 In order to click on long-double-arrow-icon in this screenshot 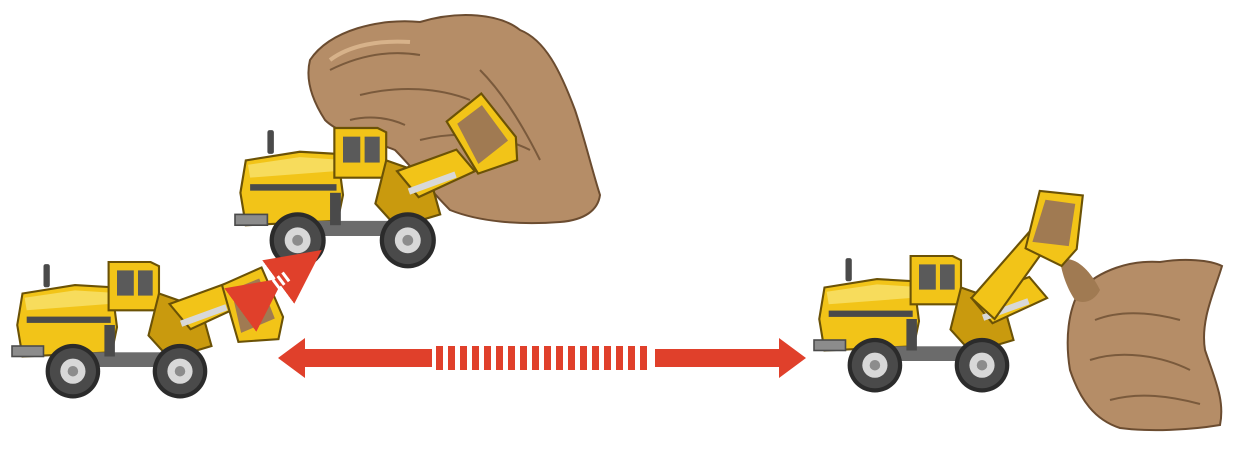, I will do `click(542, 358)`.